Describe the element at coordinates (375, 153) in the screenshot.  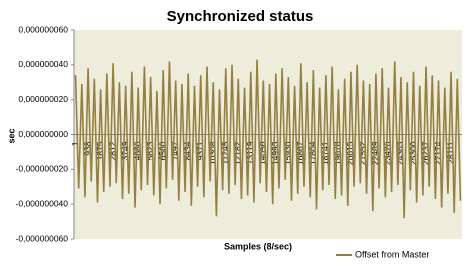
I see `x-tick-label: 22489` at that location.